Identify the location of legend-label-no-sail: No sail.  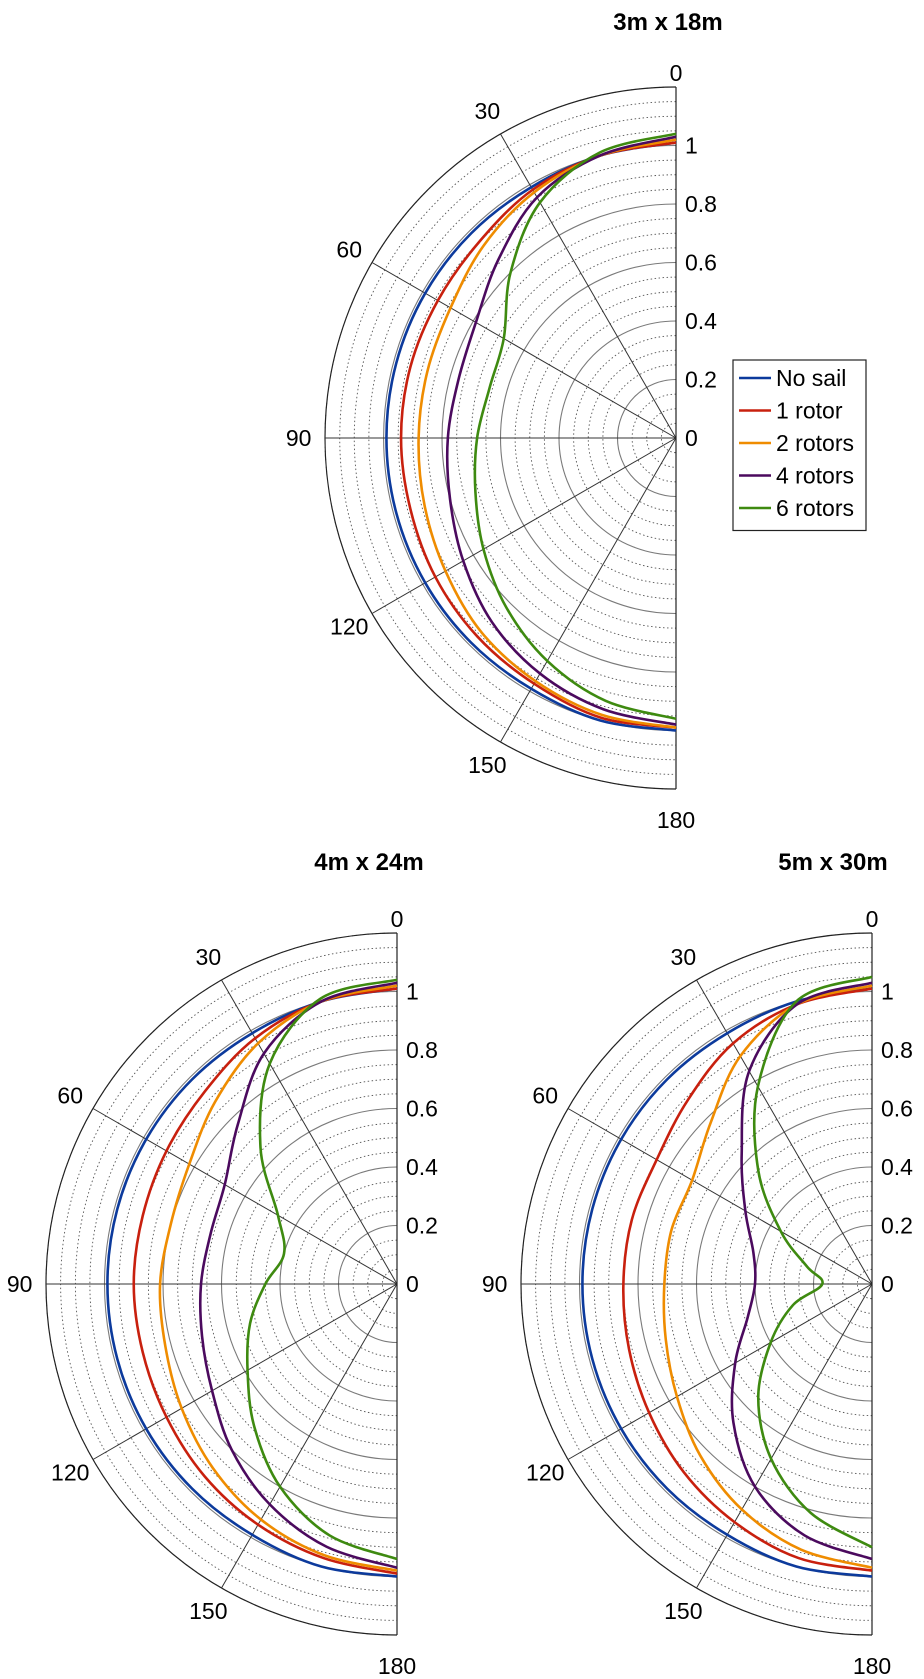
(811, 378).